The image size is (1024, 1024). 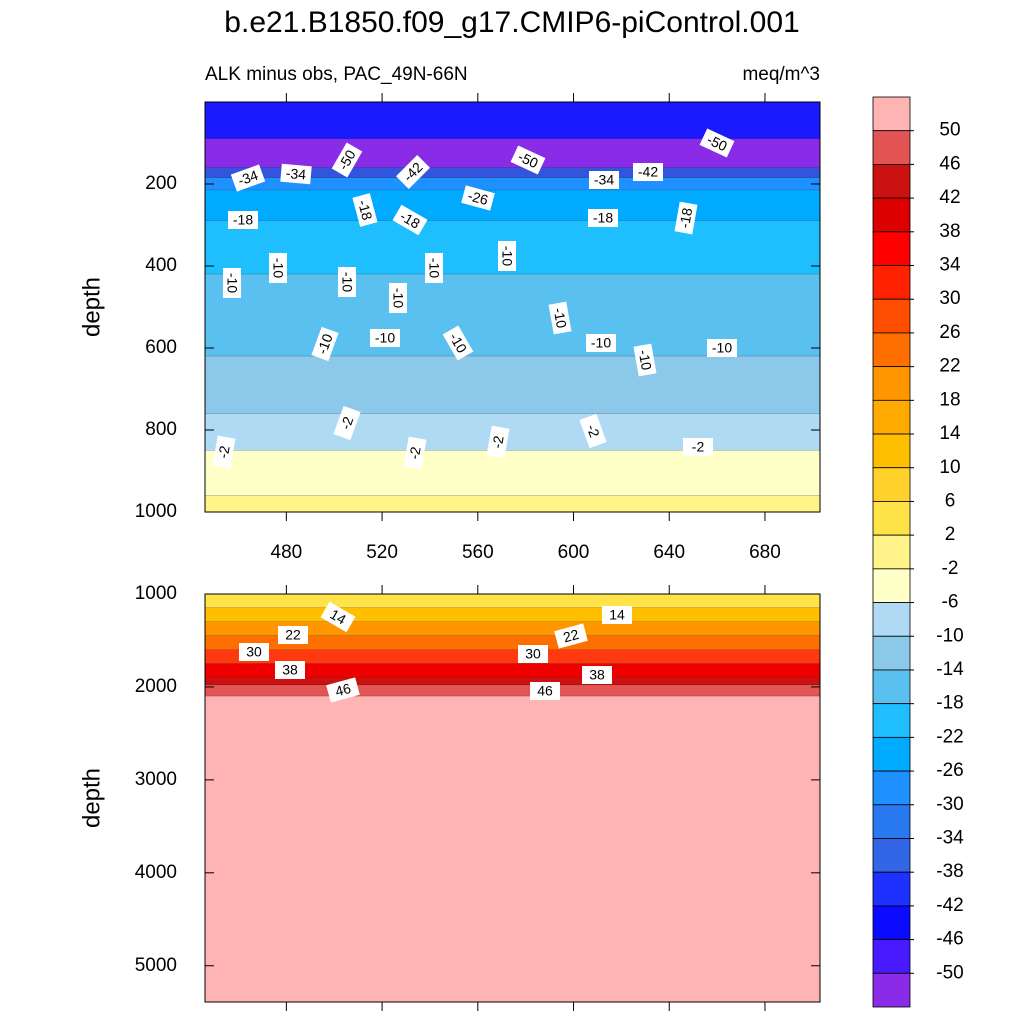 I want to click on contour-label-text: 46, so click(x=545, y=691).